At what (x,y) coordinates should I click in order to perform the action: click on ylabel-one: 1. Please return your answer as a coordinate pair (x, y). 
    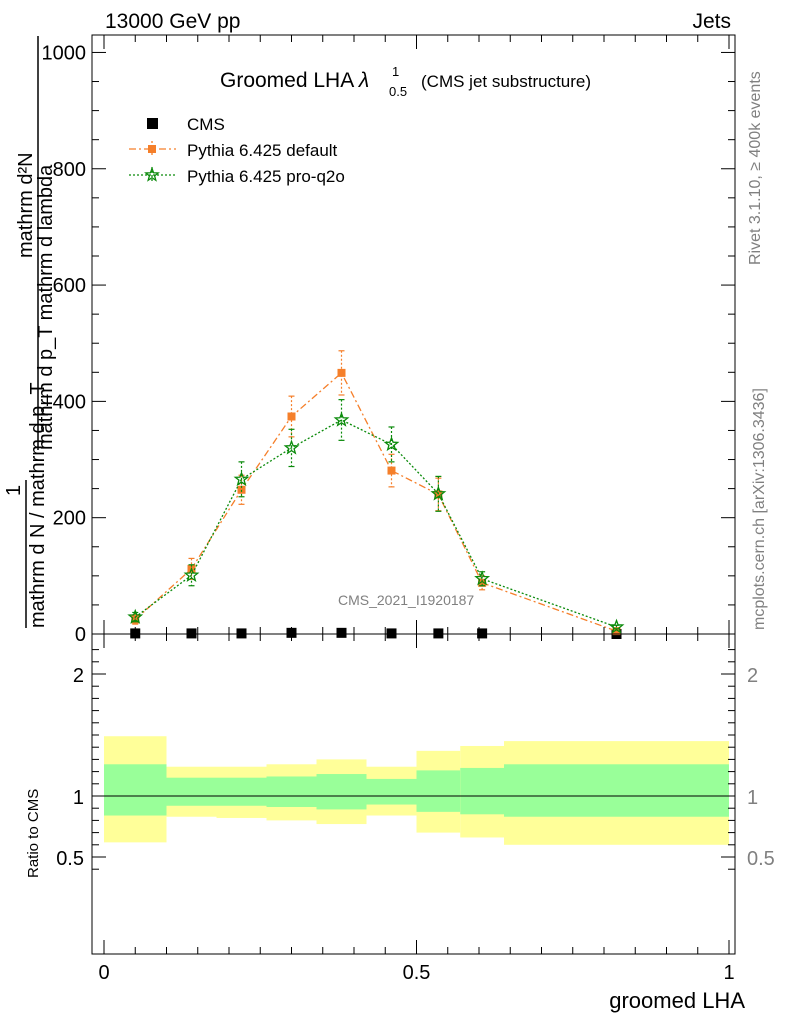
    Looking at the image, I should click on (14, 490).